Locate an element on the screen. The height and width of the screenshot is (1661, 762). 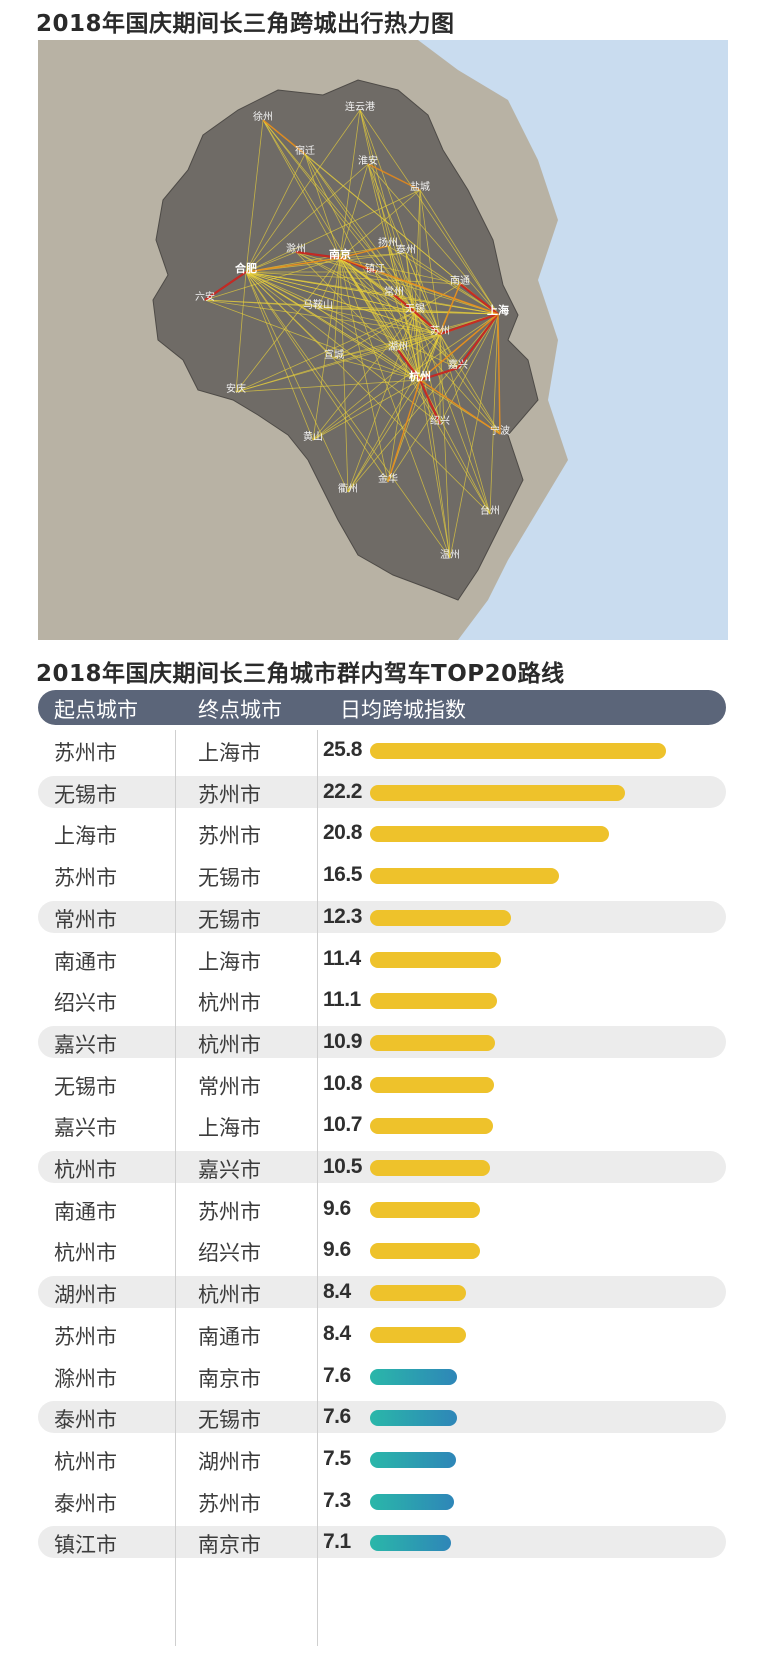
city-label-hangzhou: 杭州 is located at coordinates (420, 376).